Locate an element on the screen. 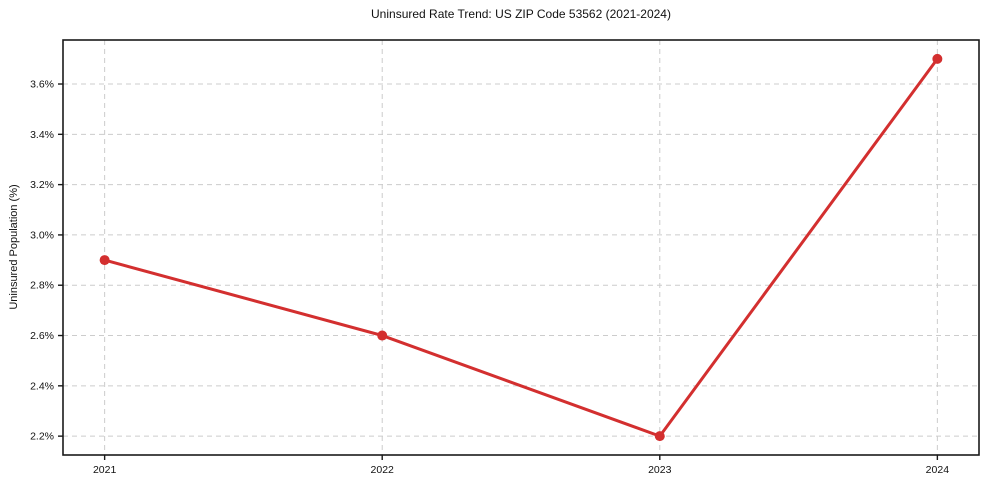 The width and height of the screenshot is (989, 490). y-tick-label: 2.6% is located at coordinates (42, 336).